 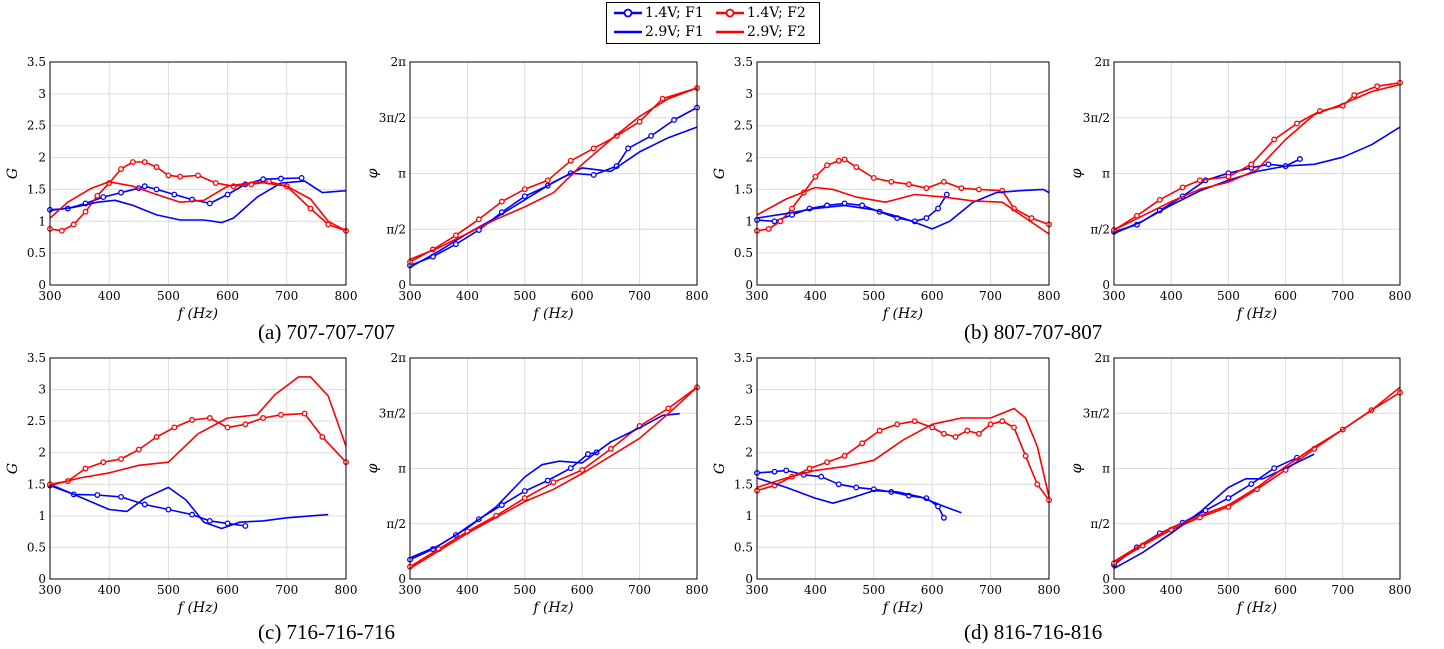 I want to click on caption-c: (c) 716-716-716, so click(x=327, y=632).